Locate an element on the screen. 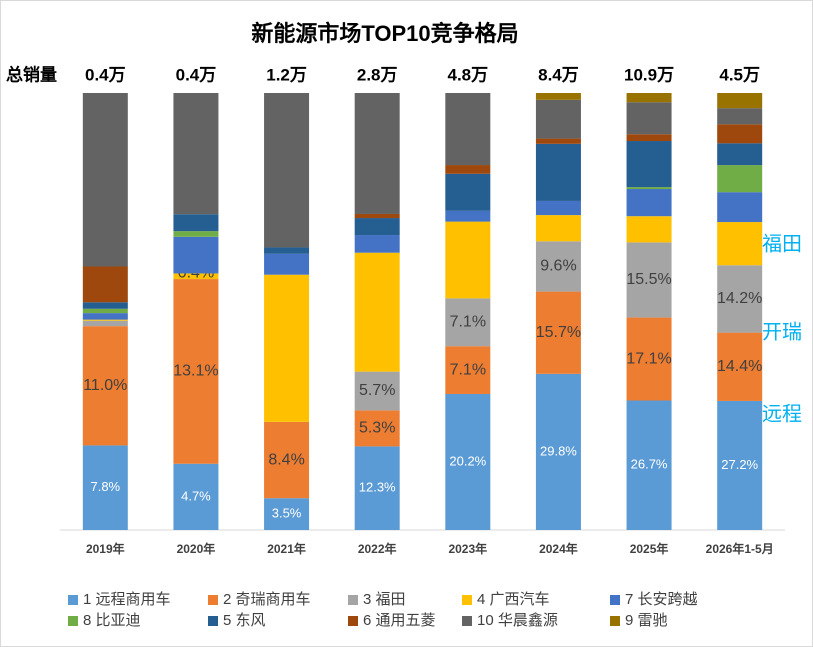 This screenshot has width=813, height=647. total-value: 1.2万 is located at coordinates (286, 74).